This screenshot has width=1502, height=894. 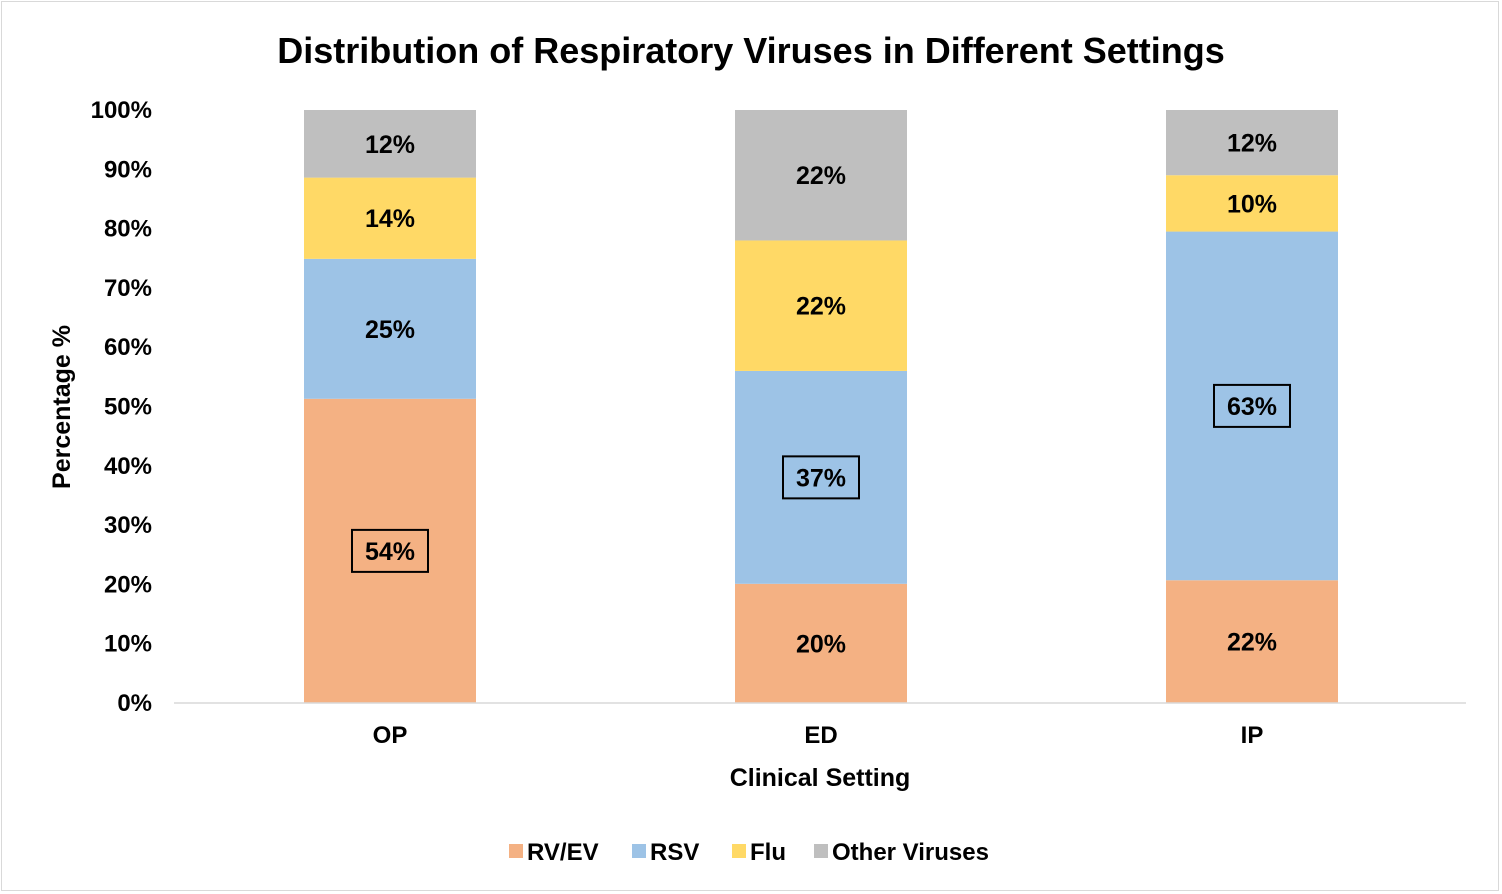 I want to click on legend-label: RV/EV, so click(x=563, y=852).